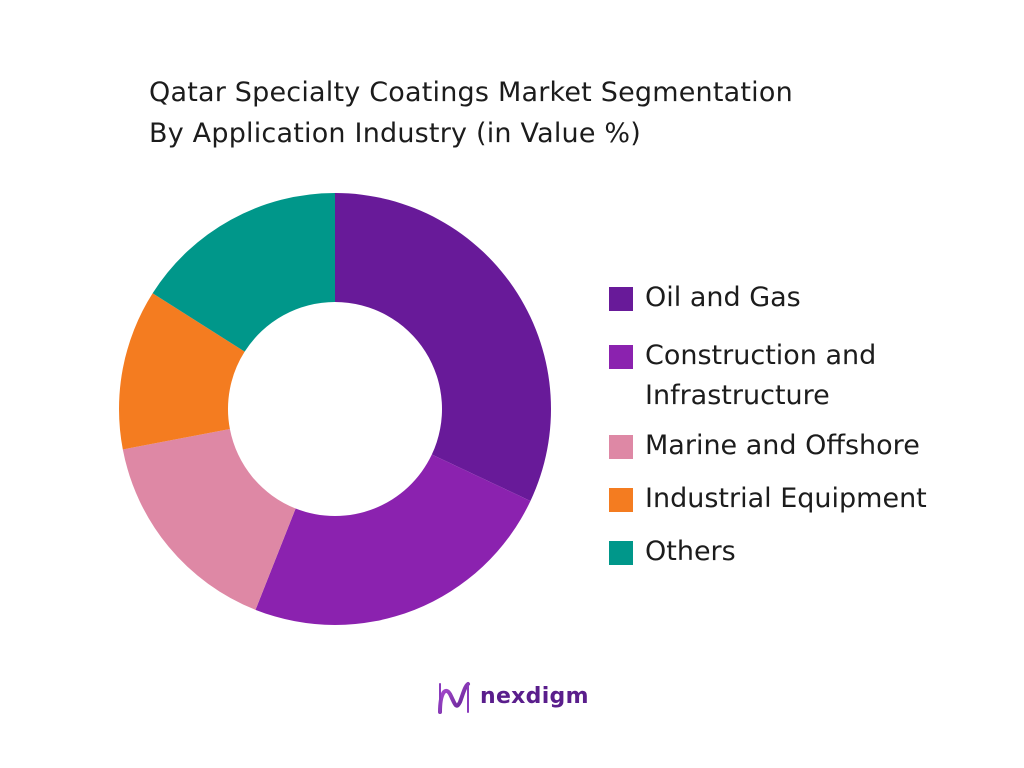 This screenshot has width=1024, height=768. I want to click on brand-logo: nexdigm, so click(516, 698).